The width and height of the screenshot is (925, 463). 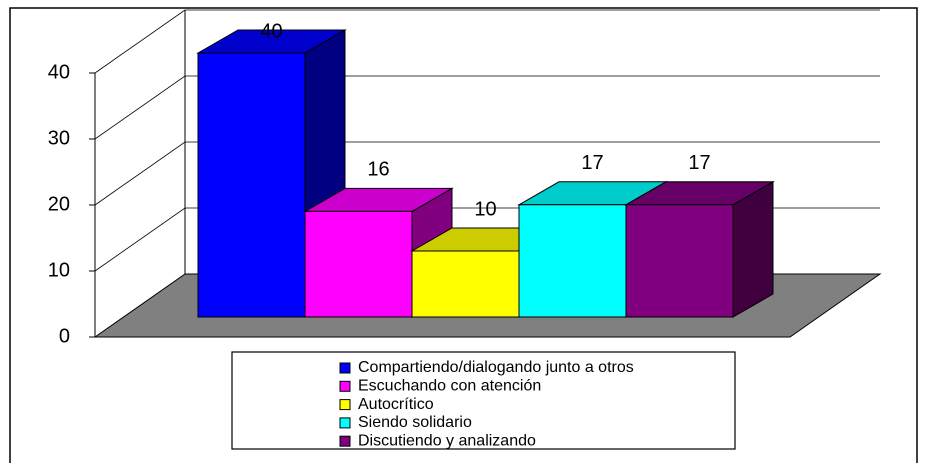 I want to click on legend-label: Compartiendo/dialogando junto a otros, so click(x=496, y=367).